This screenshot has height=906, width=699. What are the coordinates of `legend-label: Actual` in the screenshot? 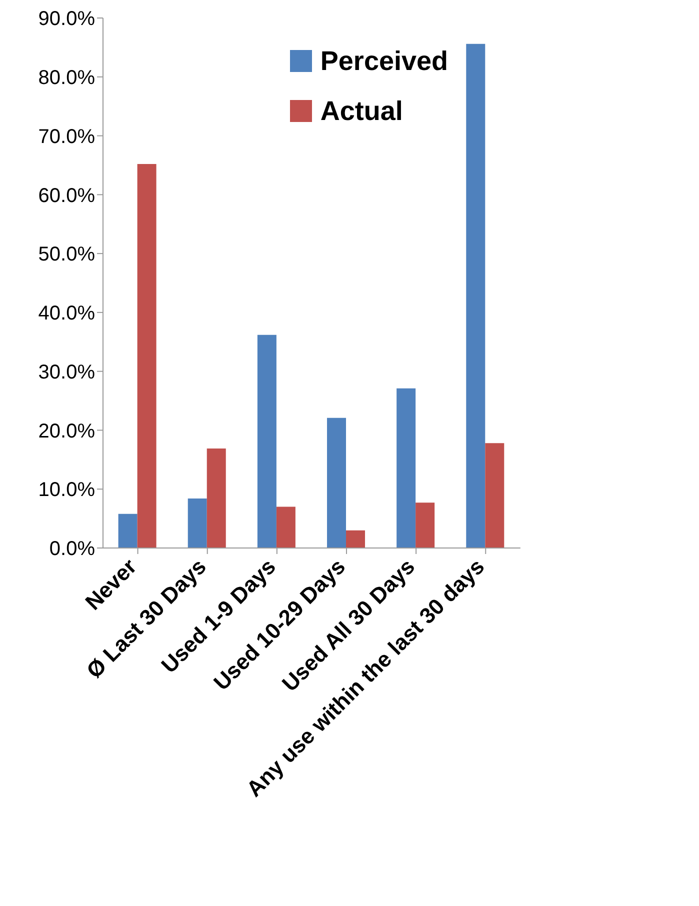 It's located at (361, 111).